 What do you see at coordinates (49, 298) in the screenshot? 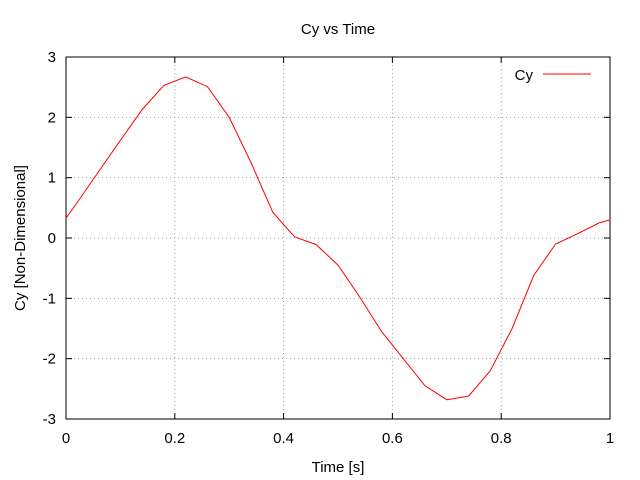
I see `y-tick-label: -1` at bounding box center [49, 298].